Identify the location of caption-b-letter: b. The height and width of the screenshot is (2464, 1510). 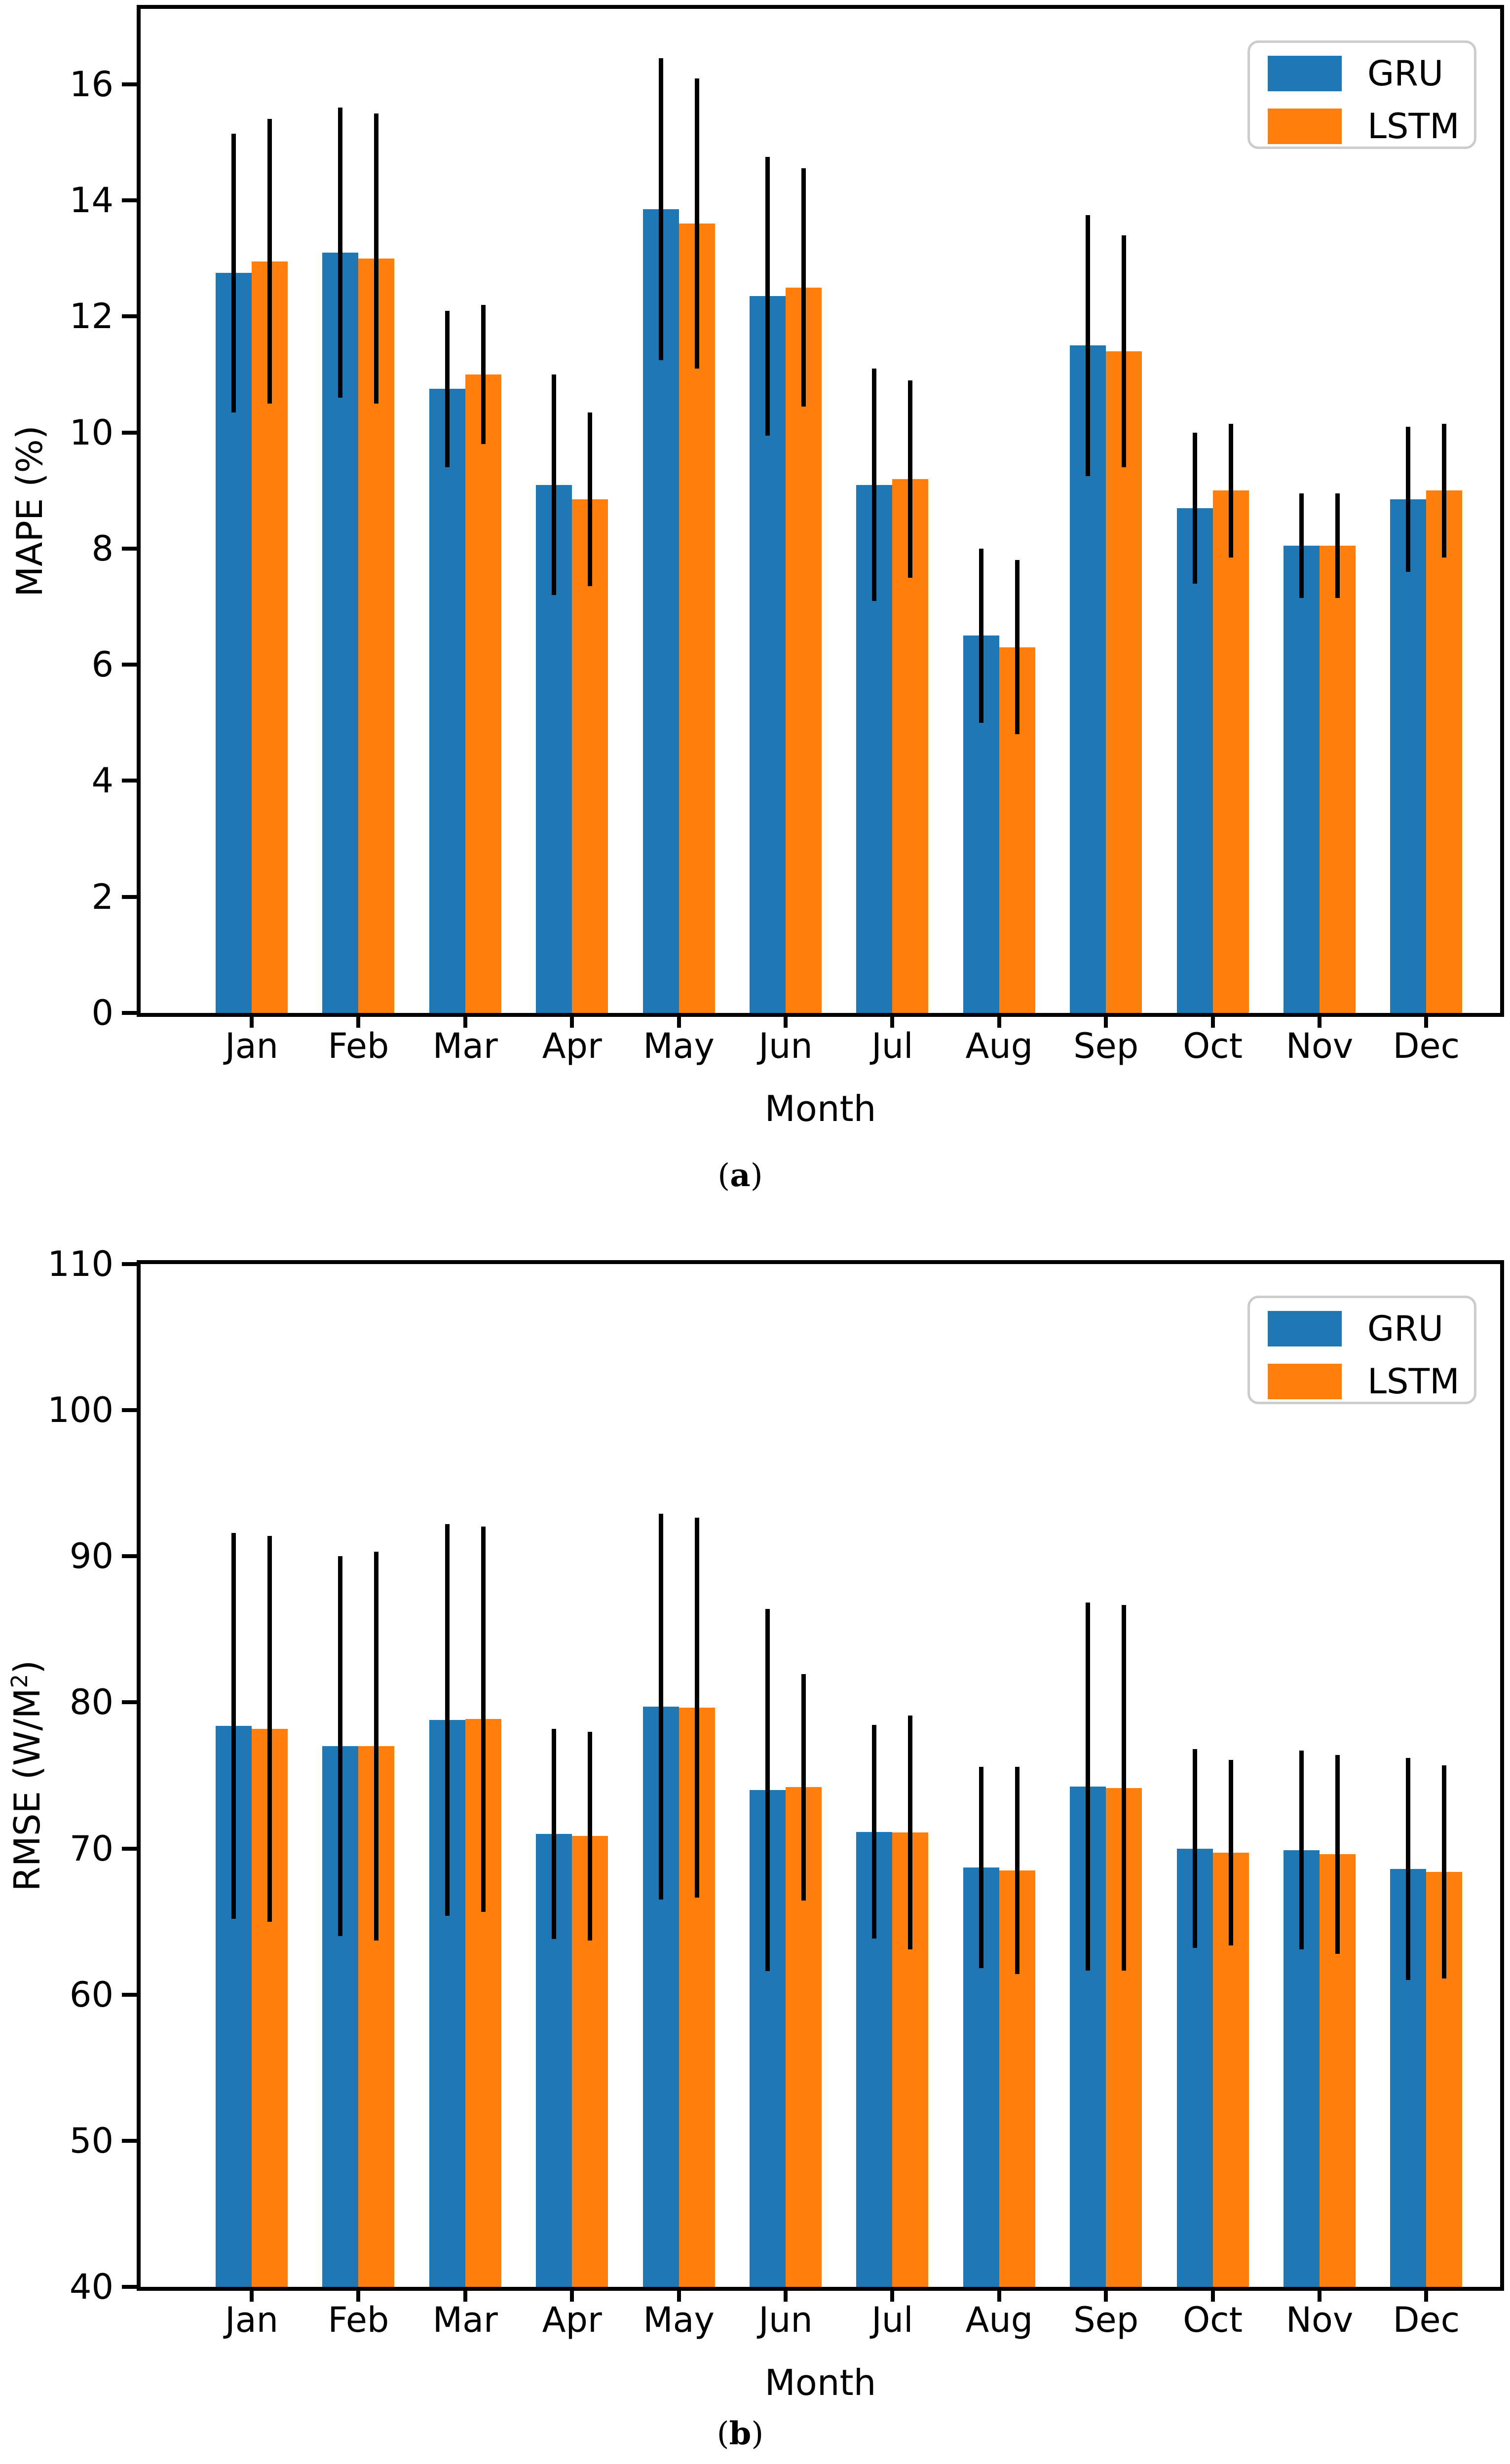
(741, 2434).